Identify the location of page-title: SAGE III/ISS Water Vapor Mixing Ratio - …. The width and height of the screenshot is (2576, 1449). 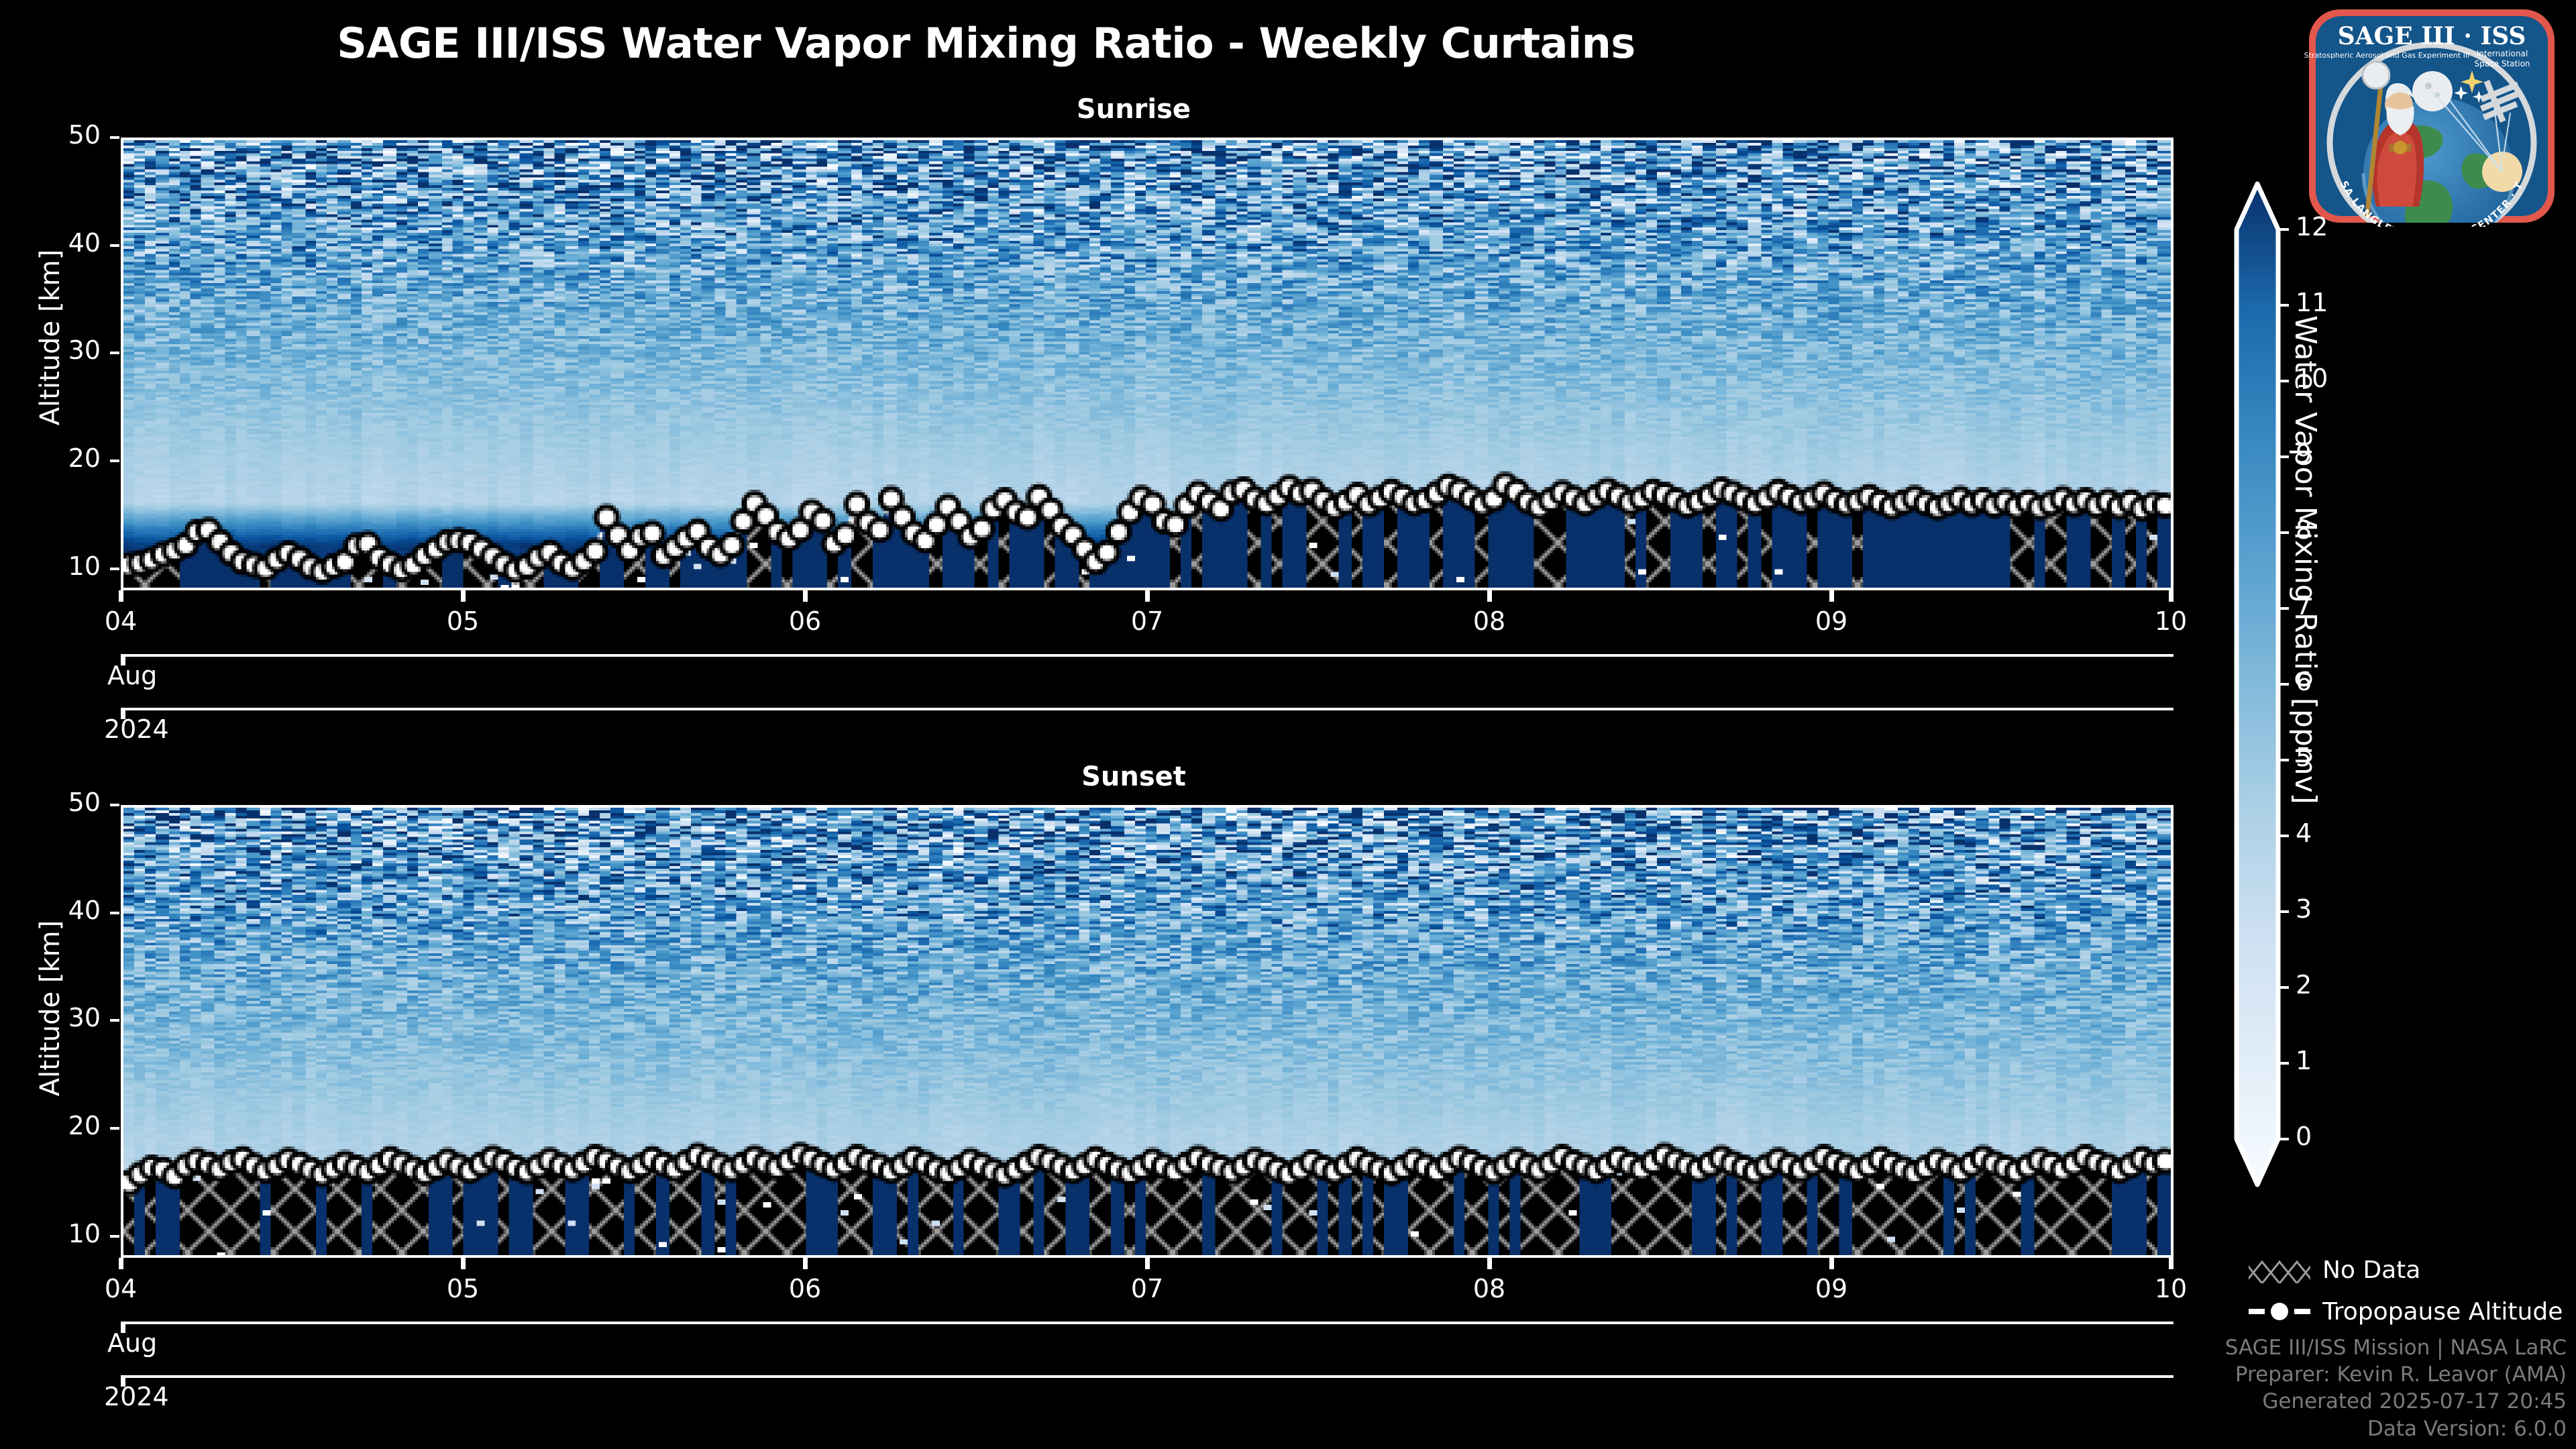
(986, 43).